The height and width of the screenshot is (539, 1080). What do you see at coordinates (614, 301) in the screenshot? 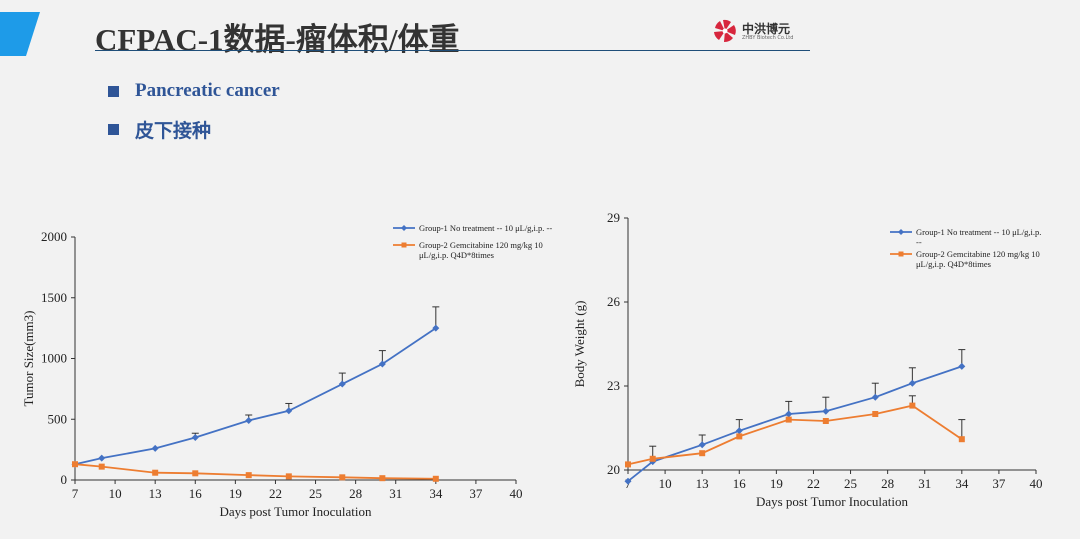
I see `y-tick-label: 26` at bounding box center [614, 301].